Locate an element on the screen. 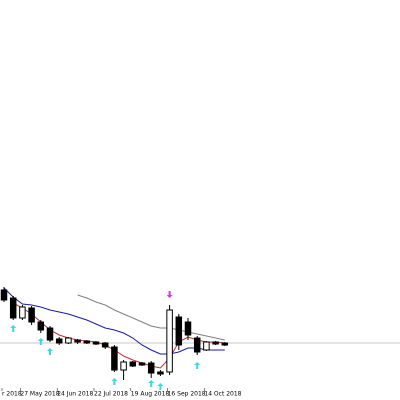 The image size is (400, 400). x-tick-label: 19 Aug 2018 is located at coordinates (150, 394).